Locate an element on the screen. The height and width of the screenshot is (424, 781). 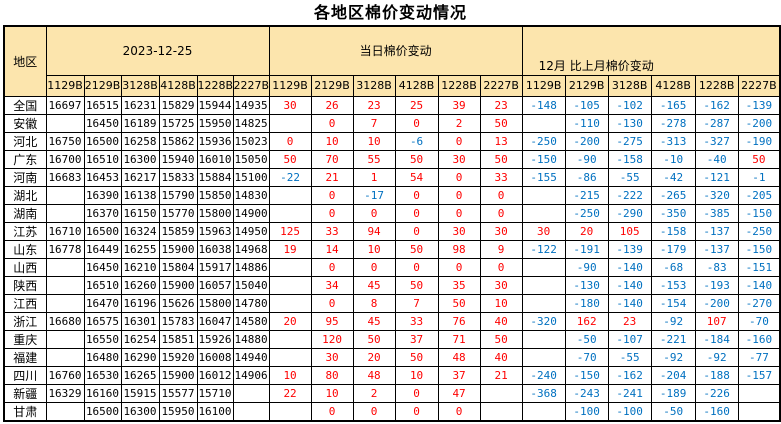
daily-change-cell: 47 is located at coordinates (459, 393).